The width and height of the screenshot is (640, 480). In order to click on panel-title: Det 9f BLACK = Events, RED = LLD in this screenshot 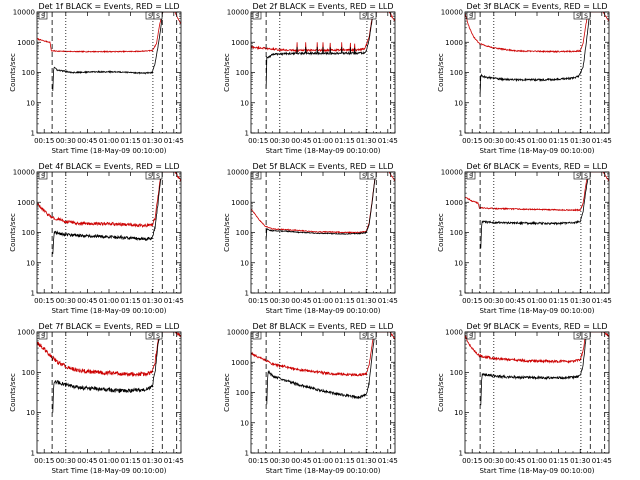, I will do `click(536, 326)`.